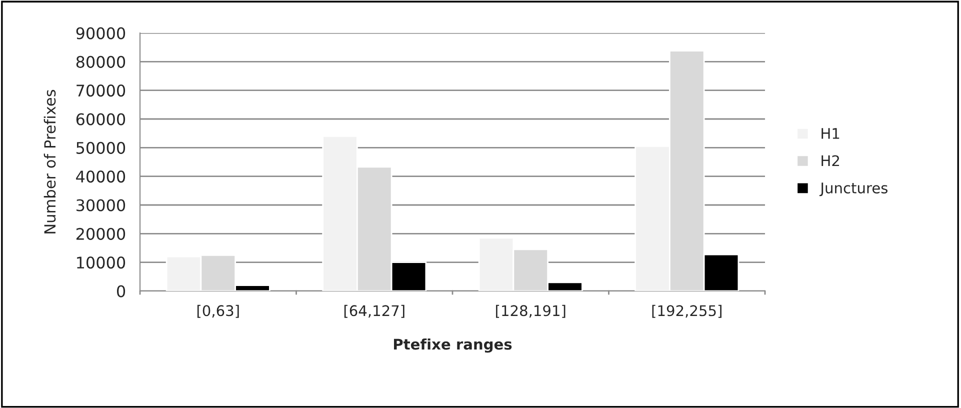 Image resolution: width=961 pixels, height=408 pixels. Describe the element at coordinates (101, 176) in the screenshot. I see `y-tick-label: 40000` at that location.